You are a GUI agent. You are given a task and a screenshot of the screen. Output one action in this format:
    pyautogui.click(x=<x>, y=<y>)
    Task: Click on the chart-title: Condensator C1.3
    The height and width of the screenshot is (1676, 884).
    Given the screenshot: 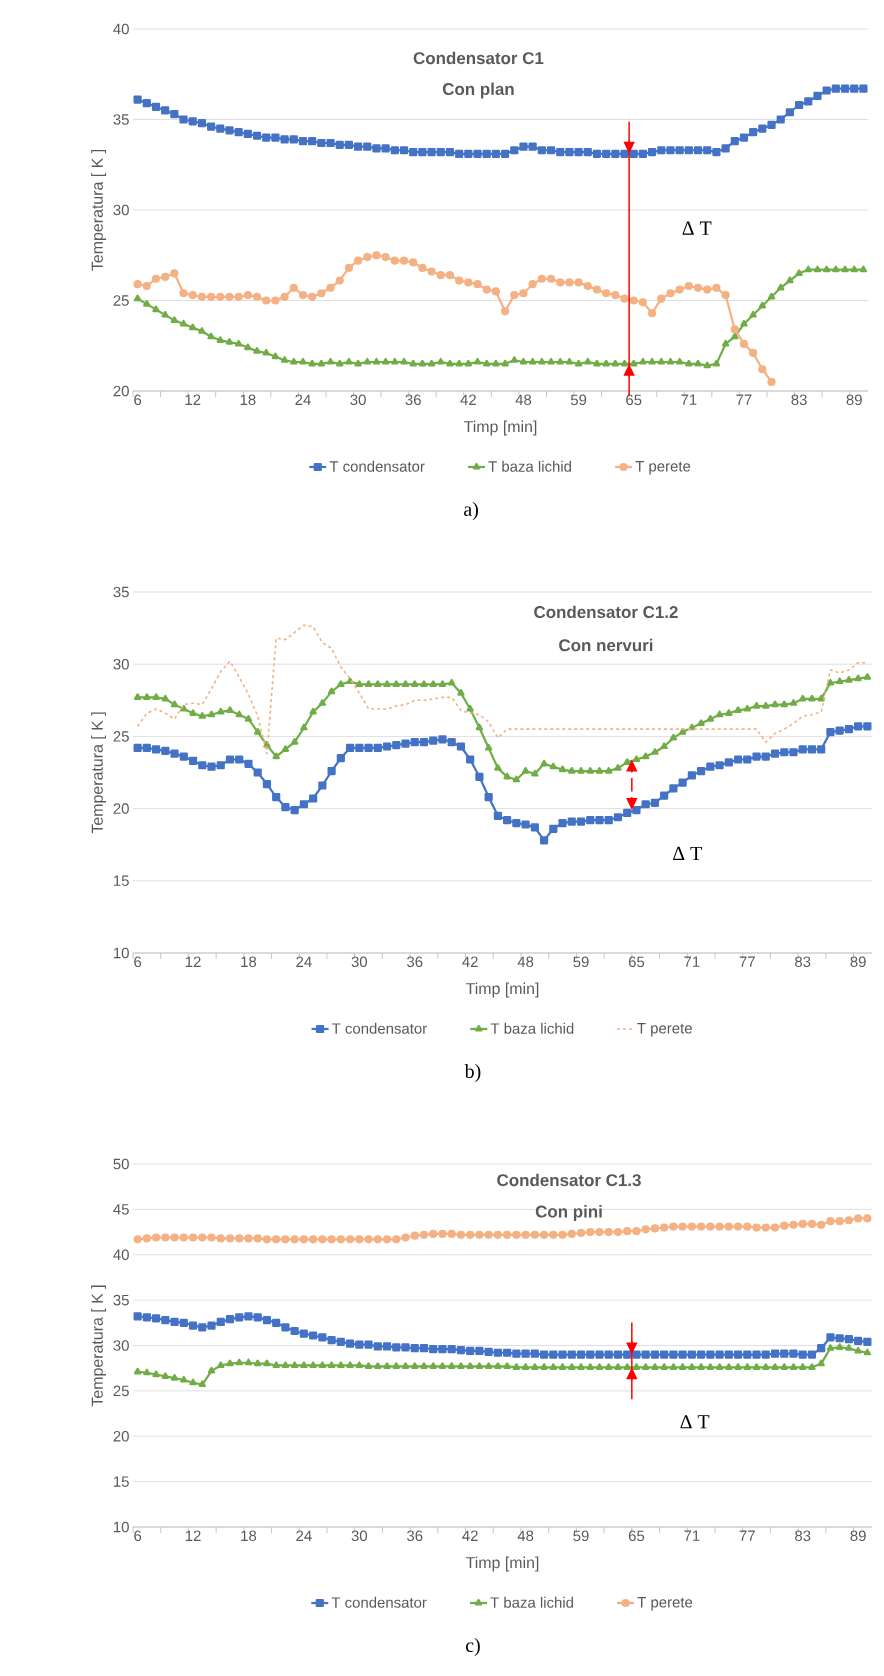 What is the action you would take?
    pyautogui.click(x=569, y=1180)
    